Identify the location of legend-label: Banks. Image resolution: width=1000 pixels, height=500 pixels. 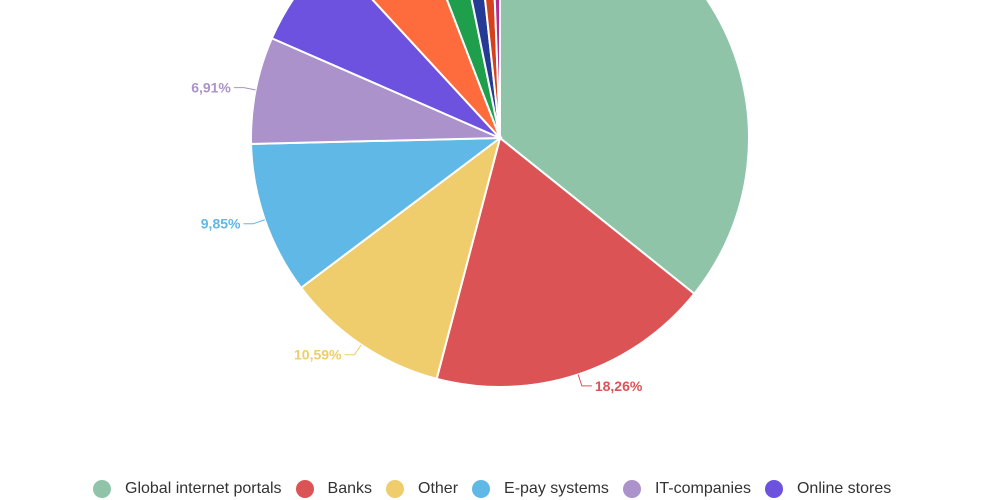
(349, 488).